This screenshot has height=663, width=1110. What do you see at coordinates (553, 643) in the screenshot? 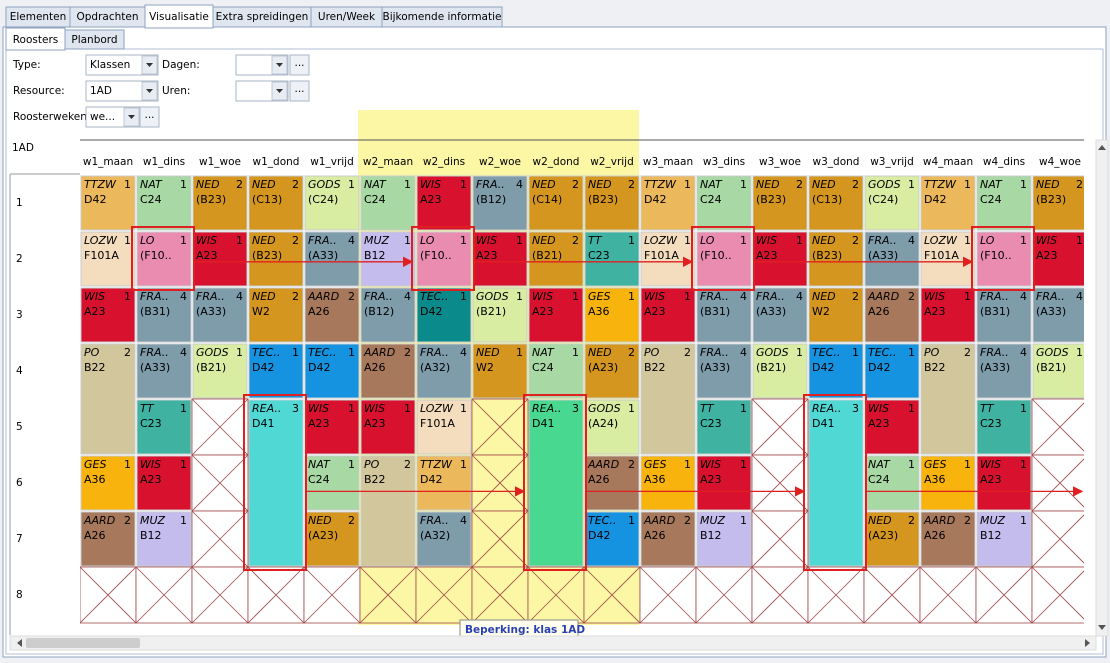
I see `h-scrollbar` at bounding box center [553, 643].